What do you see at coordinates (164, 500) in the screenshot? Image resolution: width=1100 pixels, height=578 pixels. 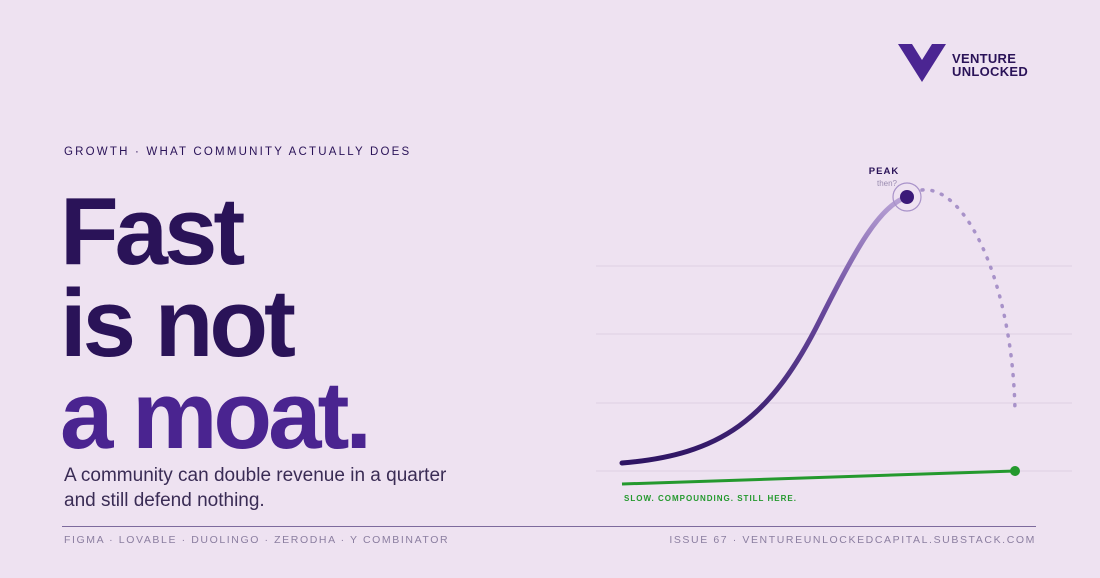 I see `subhead-line: and still defend nothing.` at bounding box center [164, 500].